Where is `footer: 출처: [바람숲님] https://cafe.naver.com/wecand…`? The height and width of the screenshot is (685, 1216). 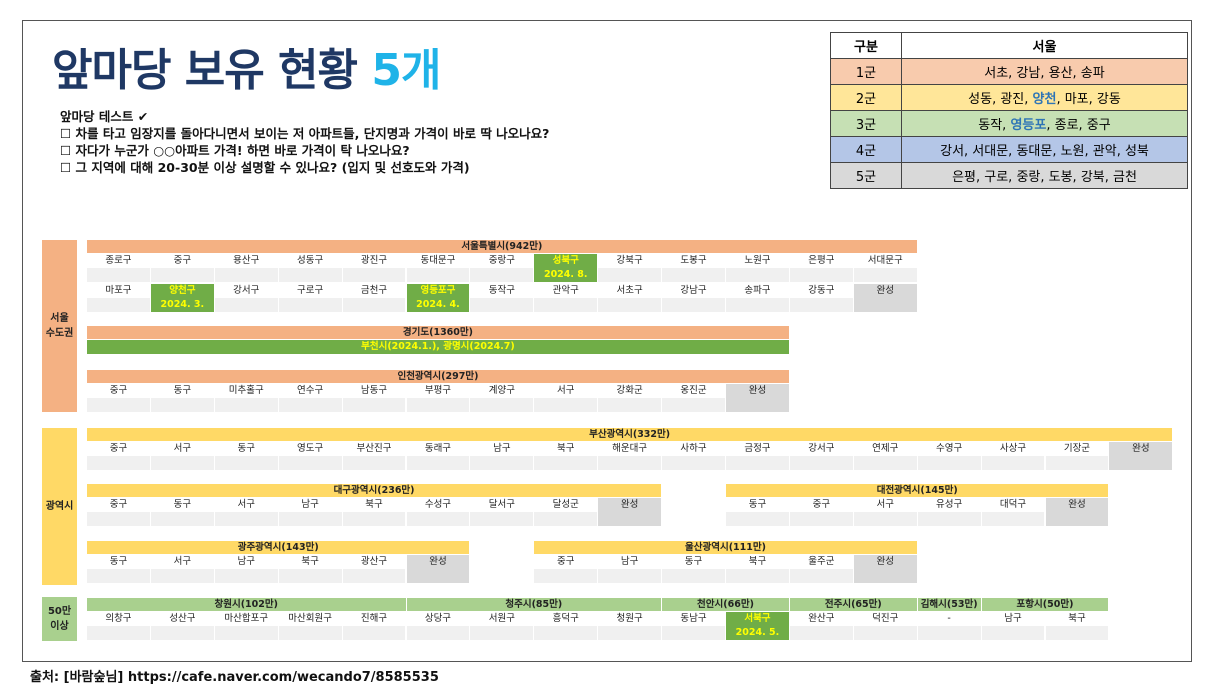 footer: 출처: [바람숲님] https://cafe.naver.com/wecand… is located at coordinates (234, 677).